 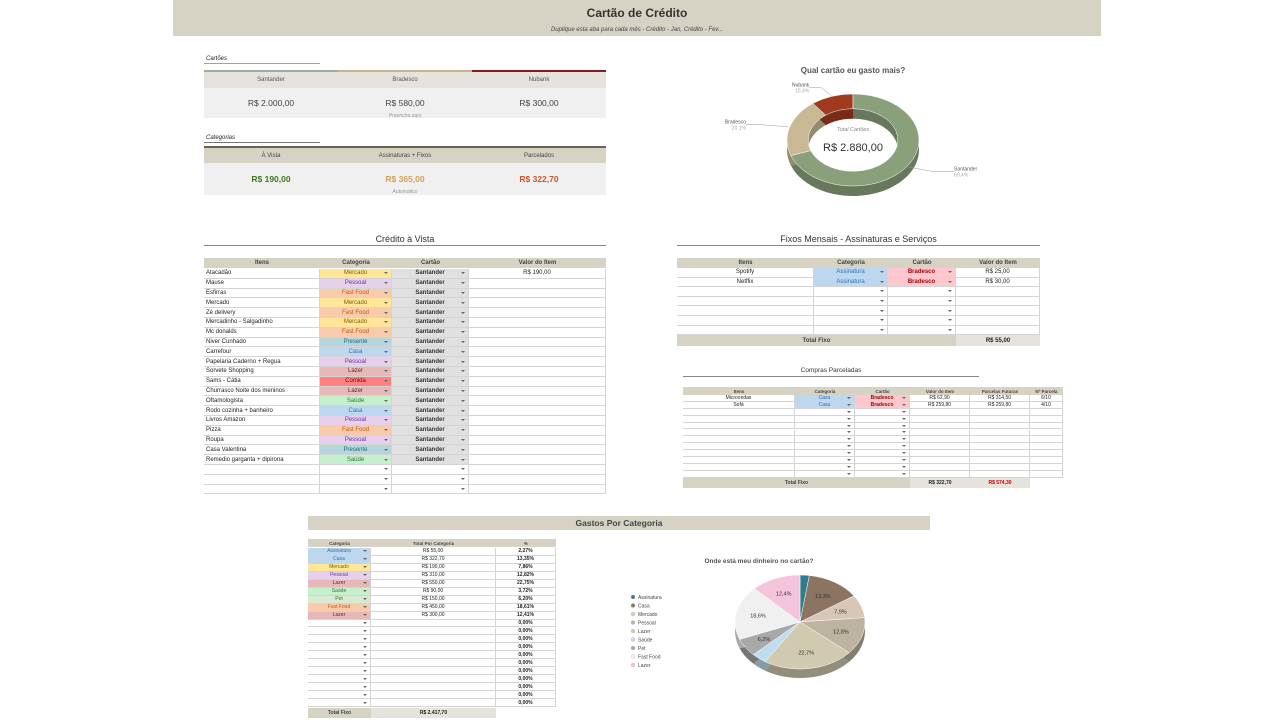 What do you see at coordinates (539, 154) in the screenshot?
I see `category-header: Parcelados` at bounding box center [539, 154].